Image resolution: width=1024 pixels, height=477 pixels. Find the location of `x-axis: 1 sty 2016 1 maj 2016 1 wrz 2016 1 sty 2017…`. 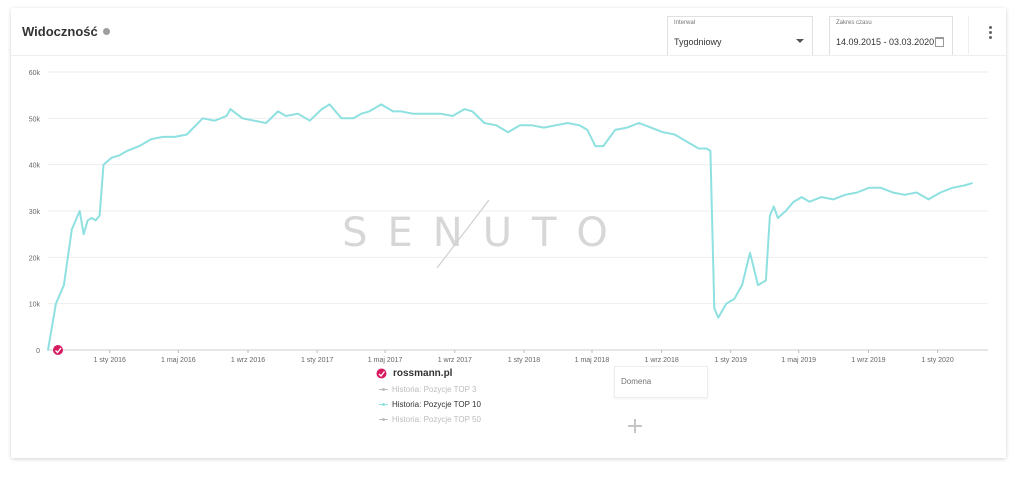

x-axis: 1 sty 2016 1 maj 2016 1 wrz 2016 1 sty 2017… is located at coordinates (524, 357).